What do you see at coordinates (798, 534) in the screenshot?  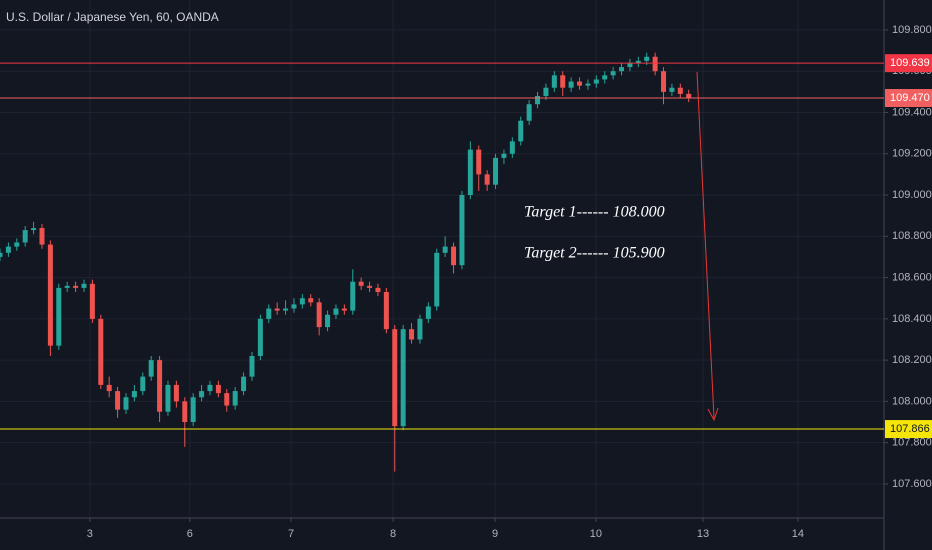 I see `x-tick-label: 14` at bounding box center [798, 534].